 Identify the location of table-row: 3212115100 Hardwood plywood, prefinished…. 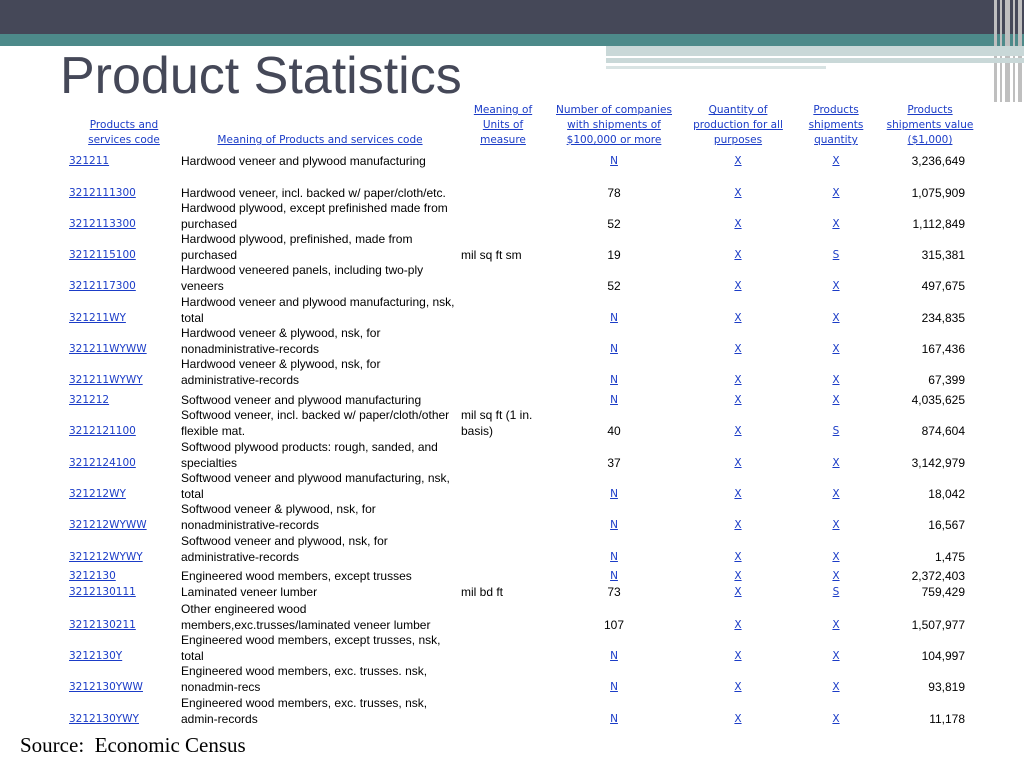
(512, 247).